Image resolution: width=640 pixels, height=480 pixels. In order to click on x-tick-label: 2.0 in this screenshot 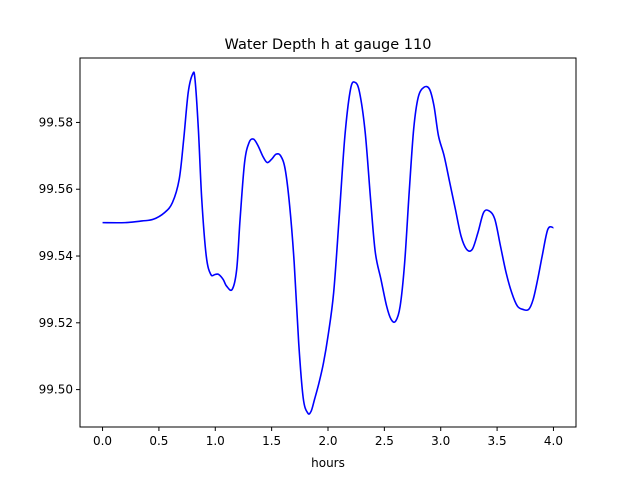, I will do `click(327, 441)`.